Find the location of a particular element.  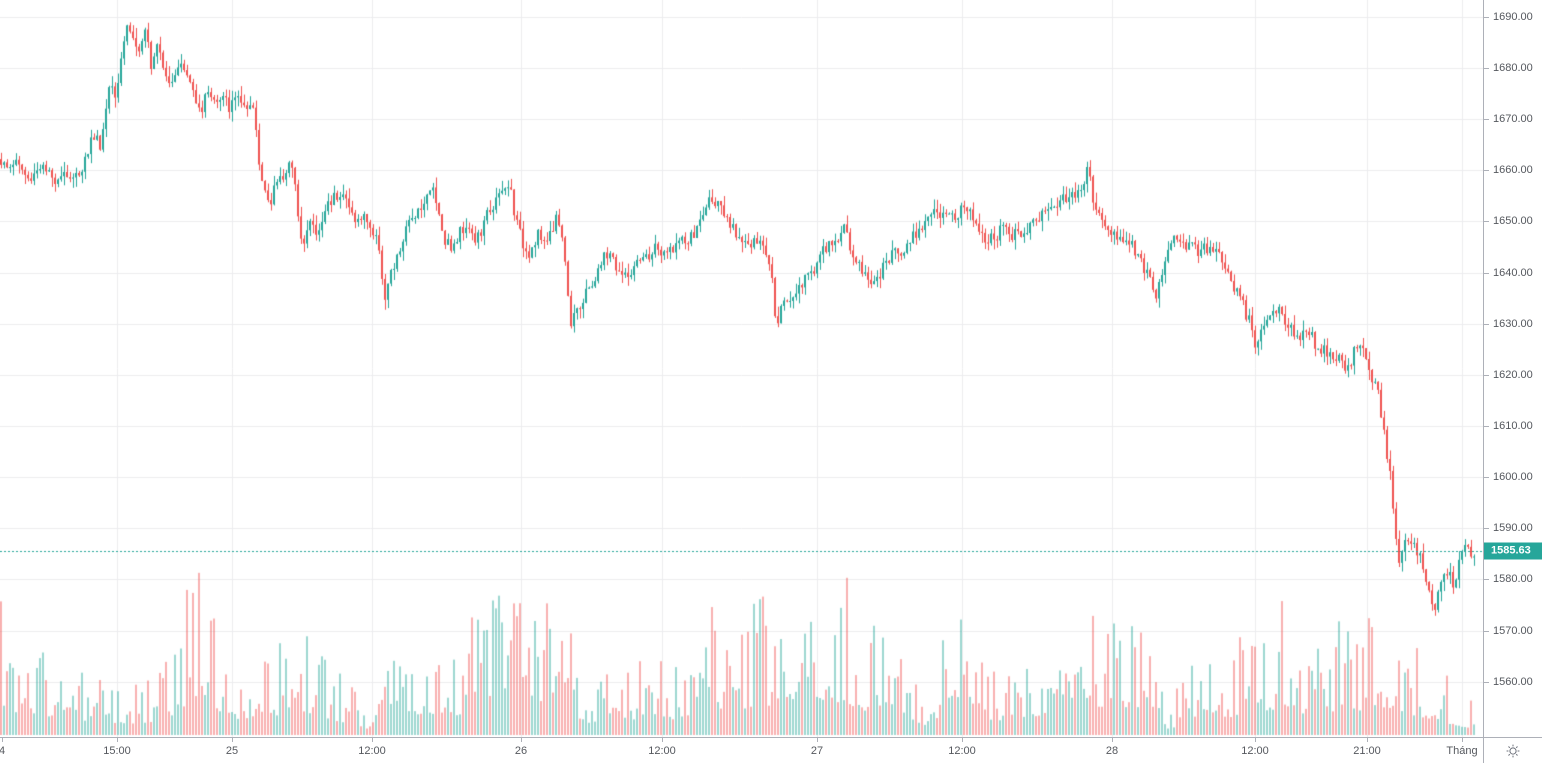

gear-icon is located at coordinates (1513, 751).